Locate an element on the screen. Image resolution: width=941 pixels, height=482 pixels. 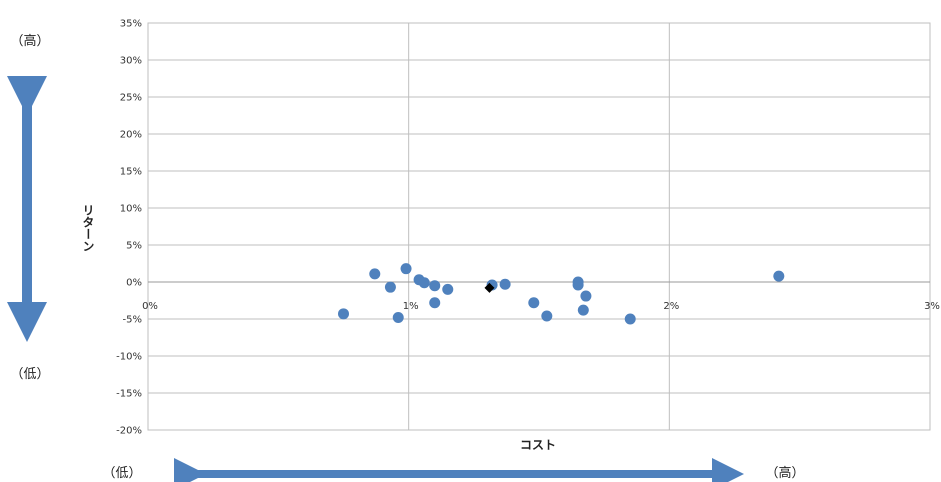
y-tick-label: -5% is located at coordinates (132, 320).